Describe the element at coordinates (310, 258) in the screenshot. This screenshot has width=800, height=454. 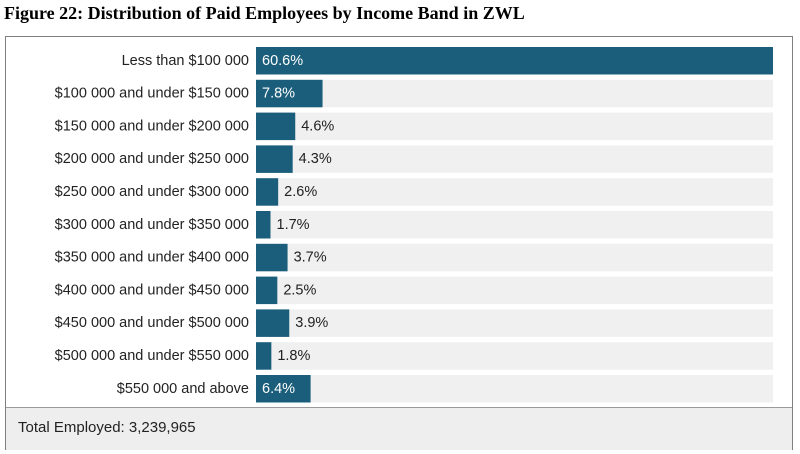
I see `value-label: 3.7%` at that location.